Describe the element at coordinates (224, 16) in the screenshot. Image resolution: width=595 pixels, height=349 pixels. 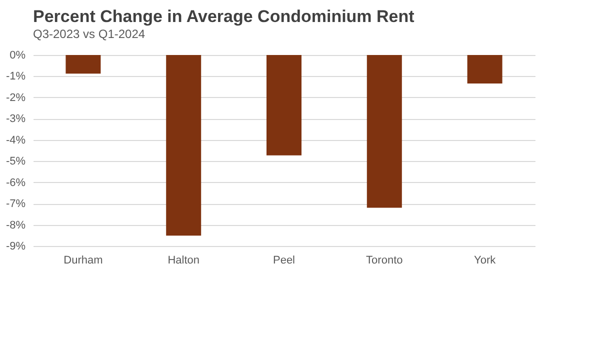
I see `chart-title: Percent Change in Average Condominium Rent` at that location.